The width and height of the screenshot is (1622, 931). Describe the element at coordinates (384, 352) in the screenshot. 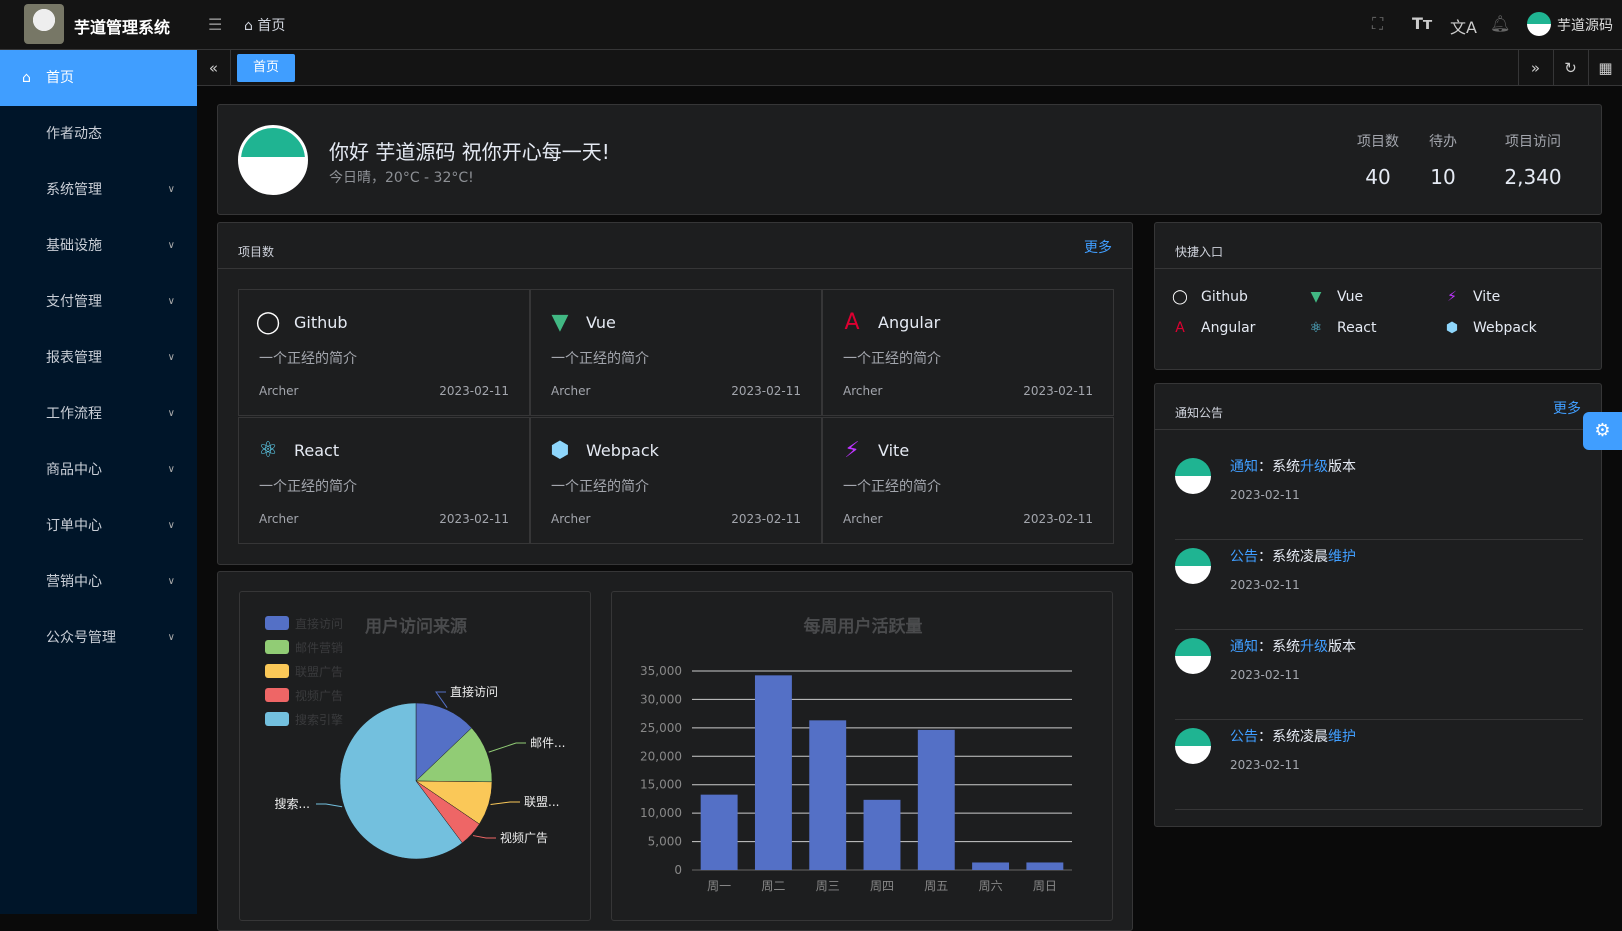

I see `project-item: ◯ Github 一个正经的简介 Archer 2023-02-11` at that location.